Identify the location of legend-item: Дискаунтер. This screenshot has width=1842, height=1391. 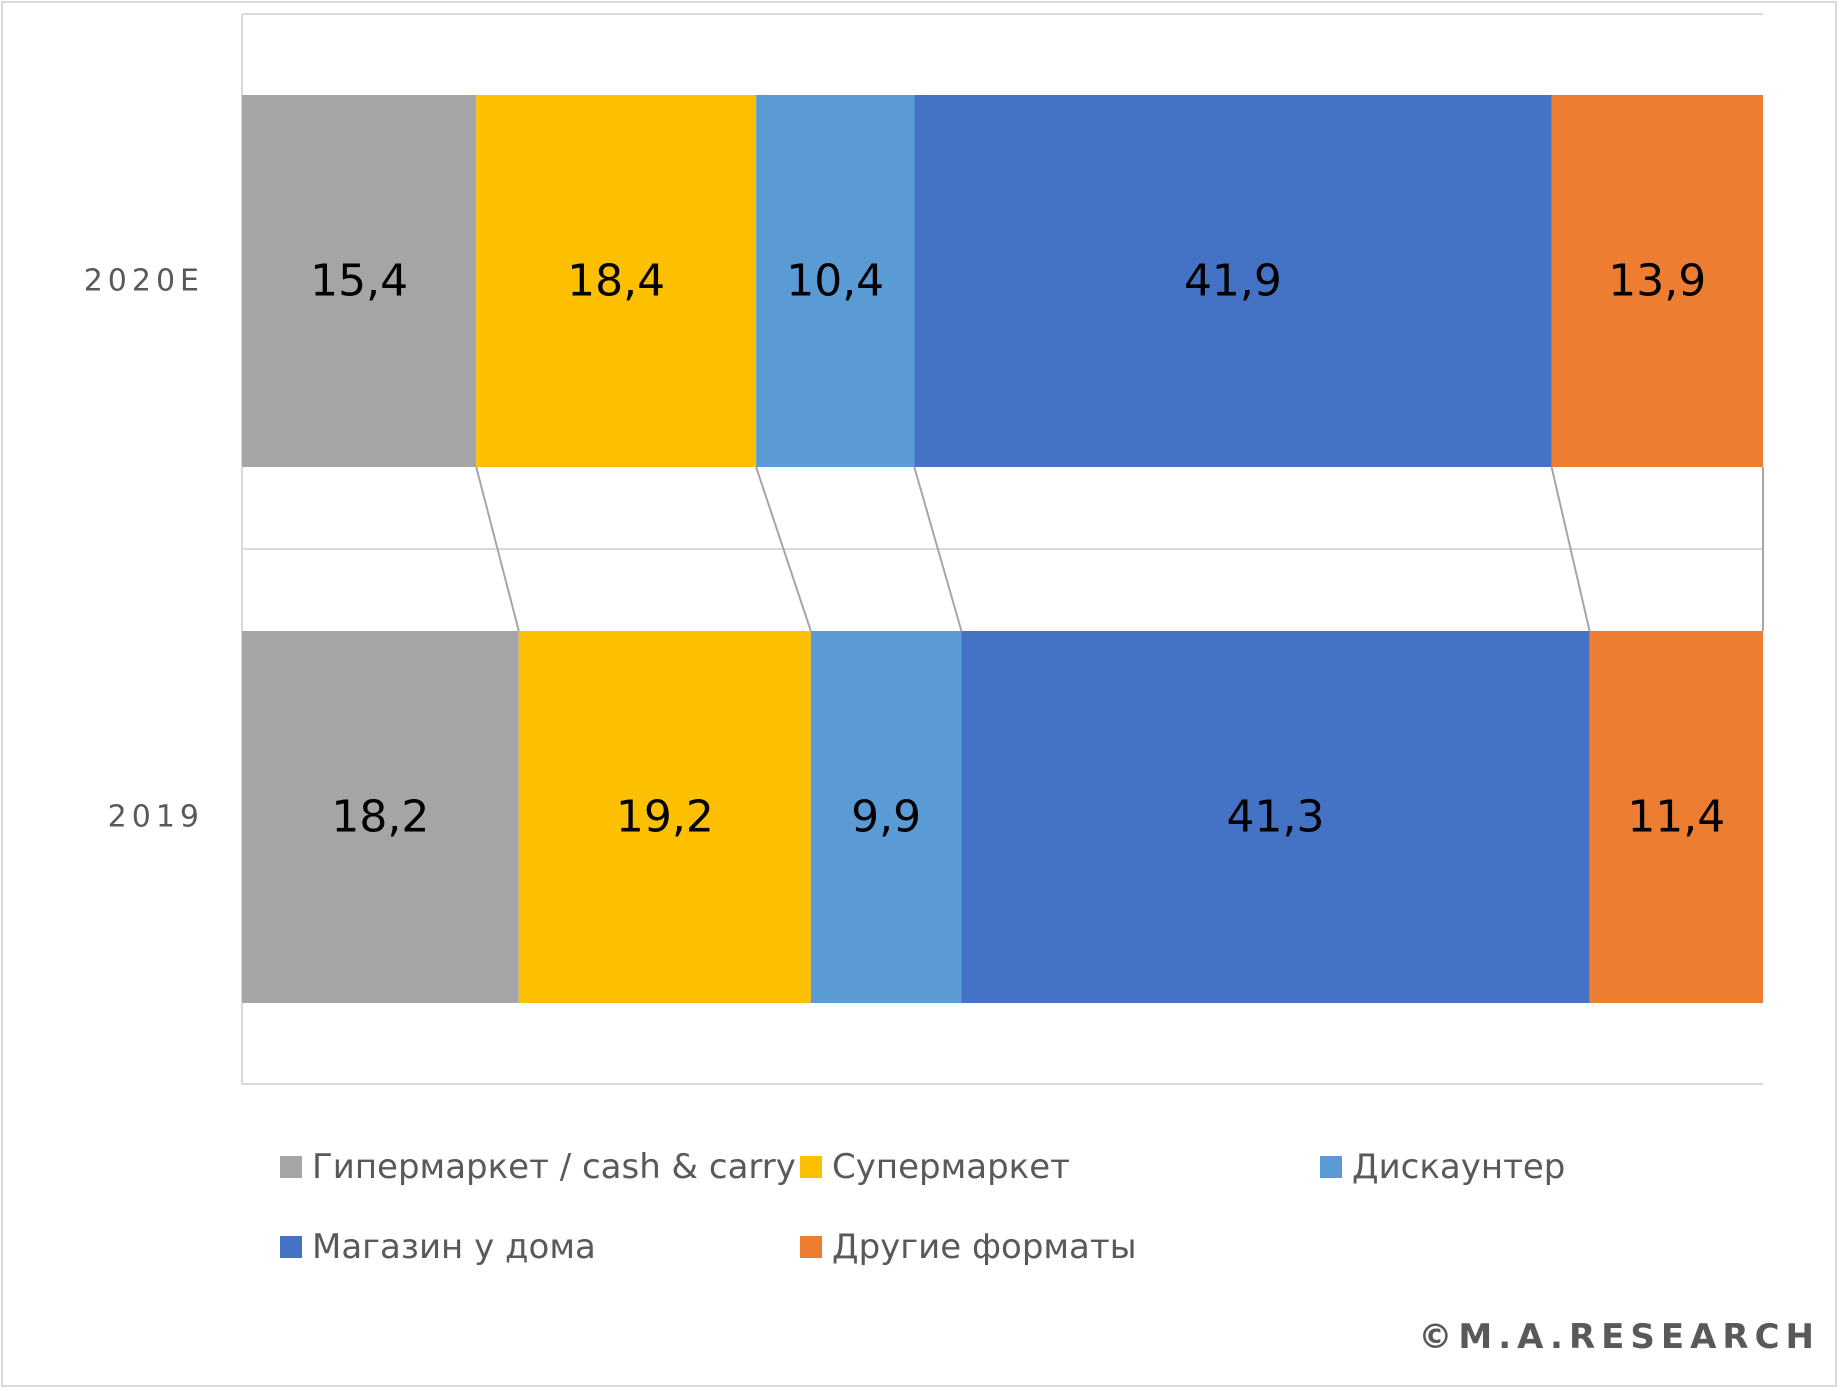
(1442, 1167).